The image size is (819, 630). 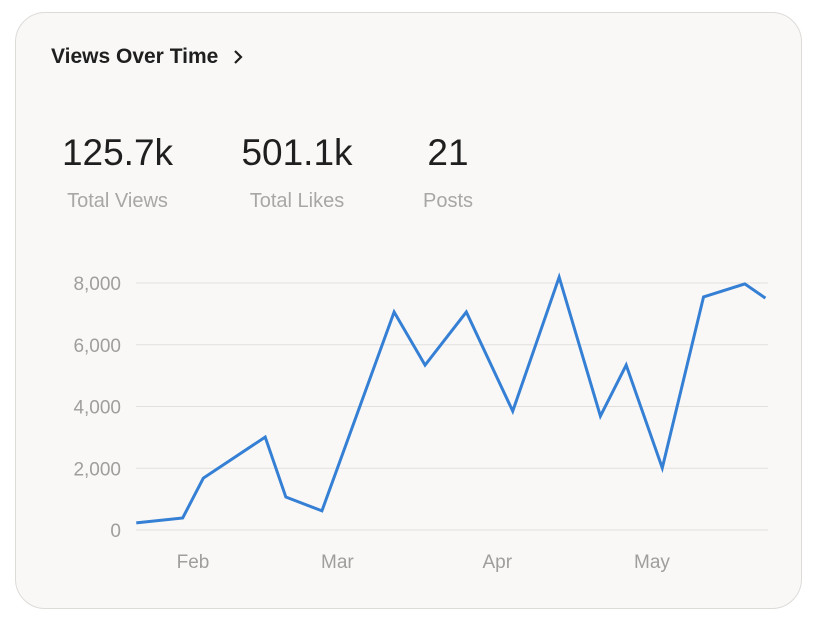 What do you see at coordinates (117, 201) in the screenshot?
I see `stat-label: Total Views` at bounding box center [117, 201].